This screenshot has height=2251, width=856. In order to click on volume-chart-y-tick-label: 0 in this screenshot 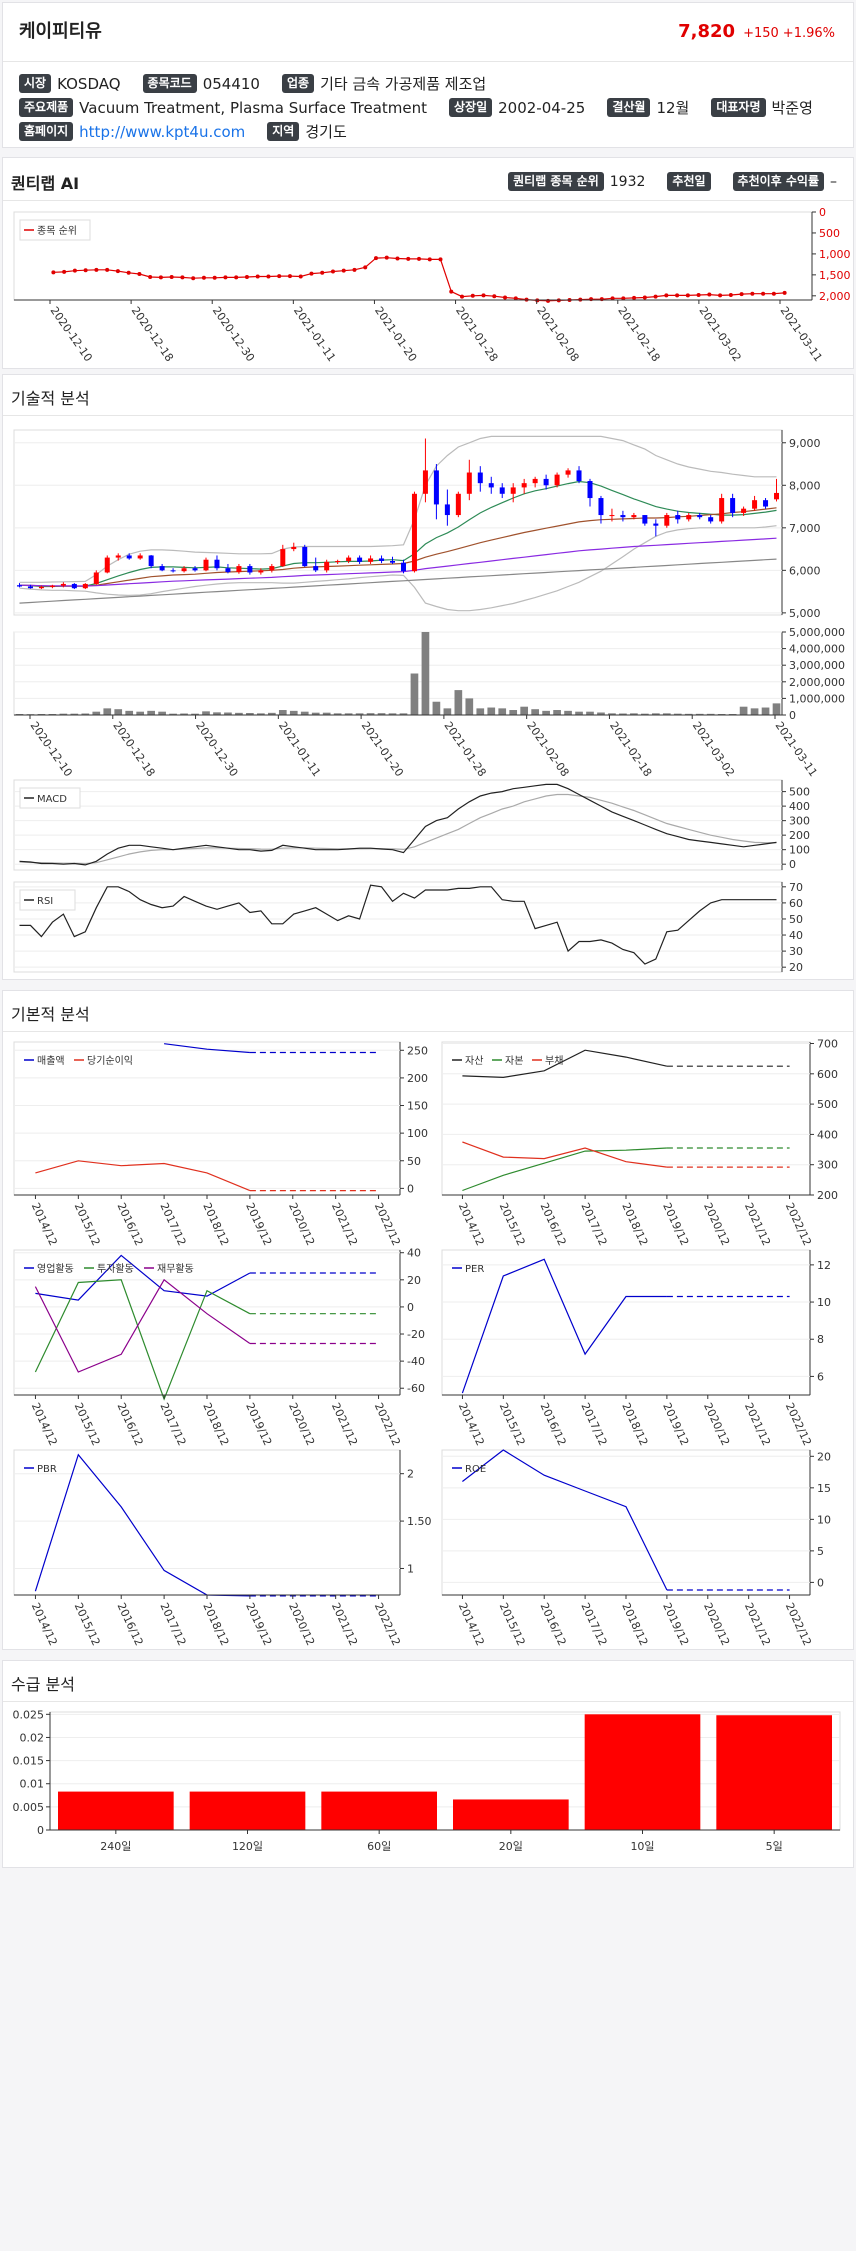, I will do `click(792, 715)`.